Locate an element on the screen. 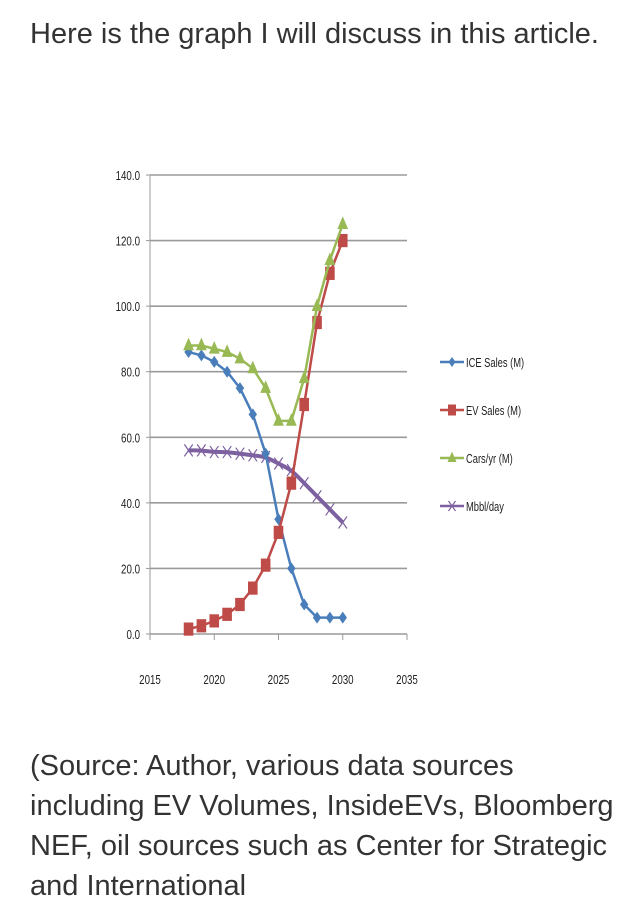 The height and width of the screenshot is (906, 637). y-tick-label: 0.0 is located at coordinates (133, 636).